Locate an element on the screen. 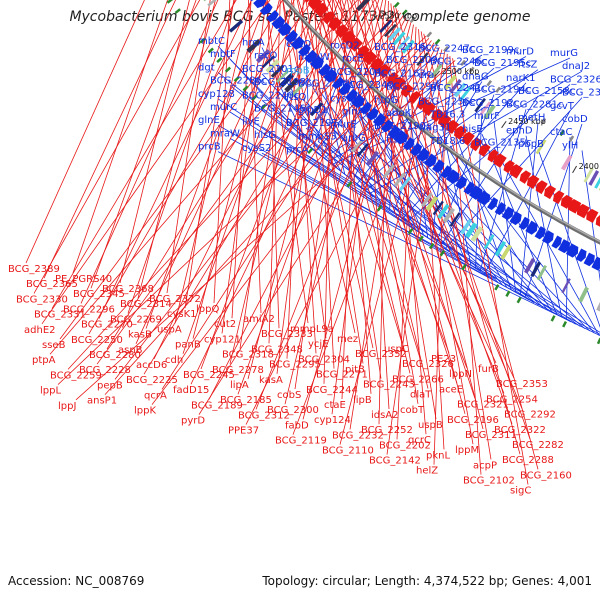 Image resolution: width=600 pixels, height=600 pixels. forward-gene-label: BCG_2195c is located at coordinates (502, 63).